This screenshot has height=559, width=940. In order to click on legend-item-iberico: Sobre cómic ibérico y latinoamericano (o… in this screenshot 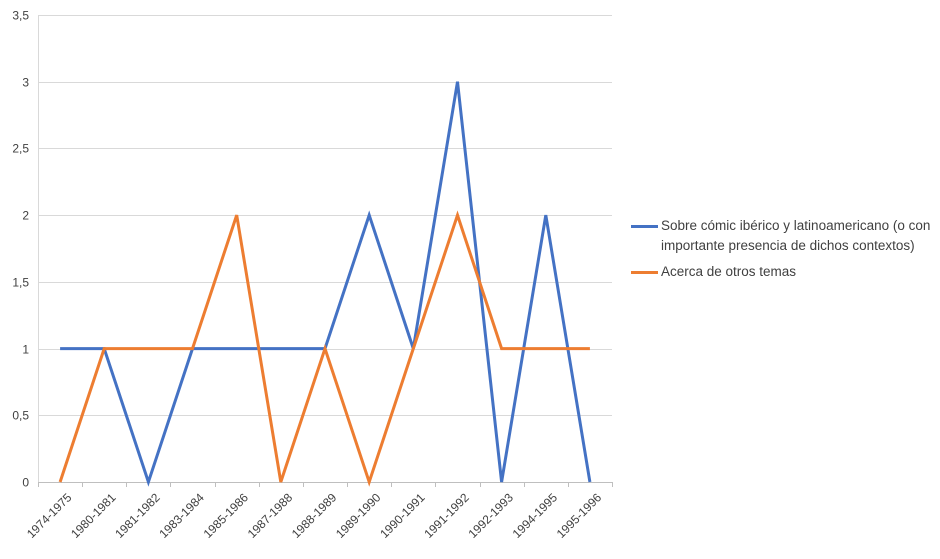, I will do `click(783, 236)`.